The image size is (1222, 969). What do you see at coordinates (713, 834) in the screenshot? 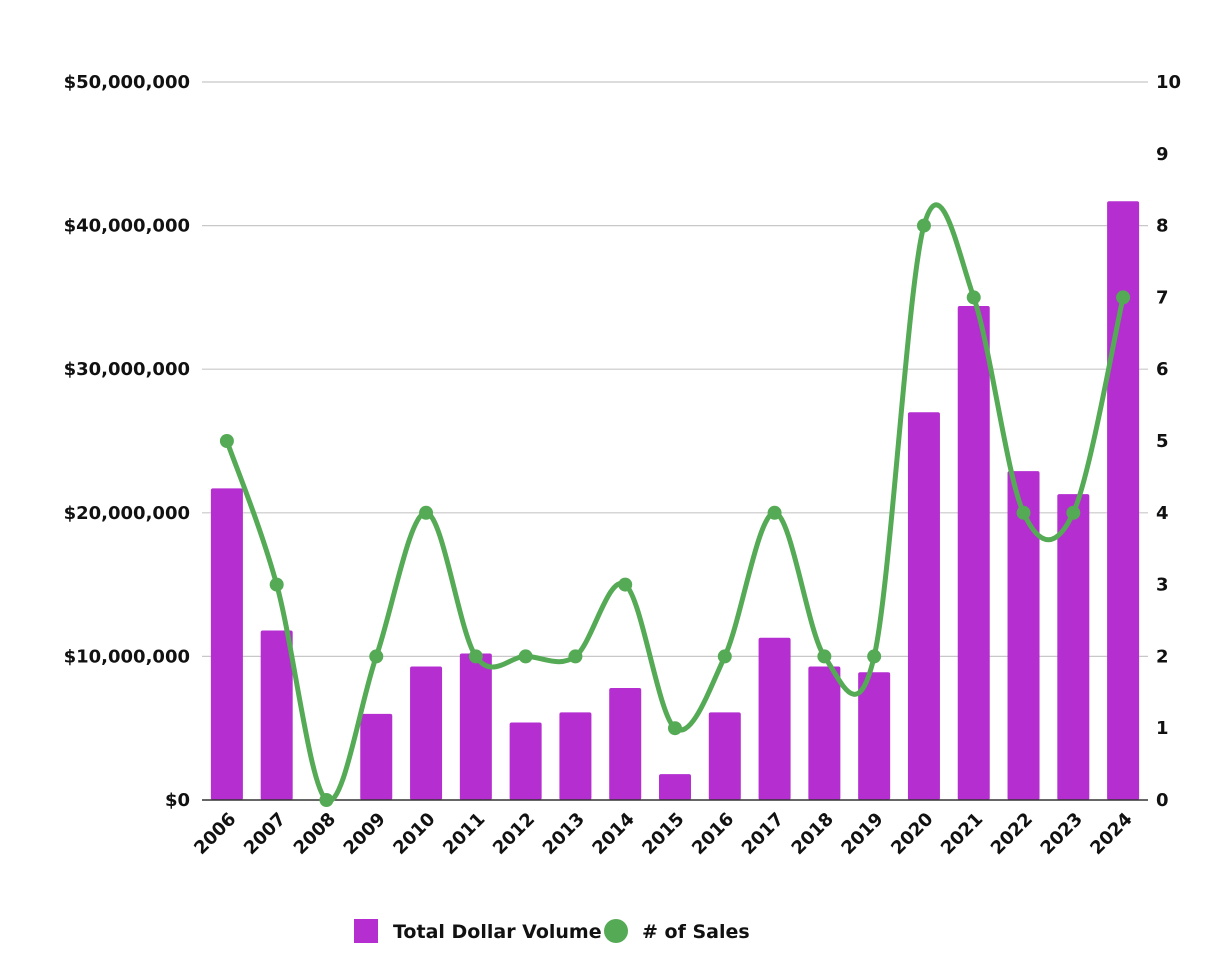
I see `x-tick-label: 2016` at bounding box center [713, 834].